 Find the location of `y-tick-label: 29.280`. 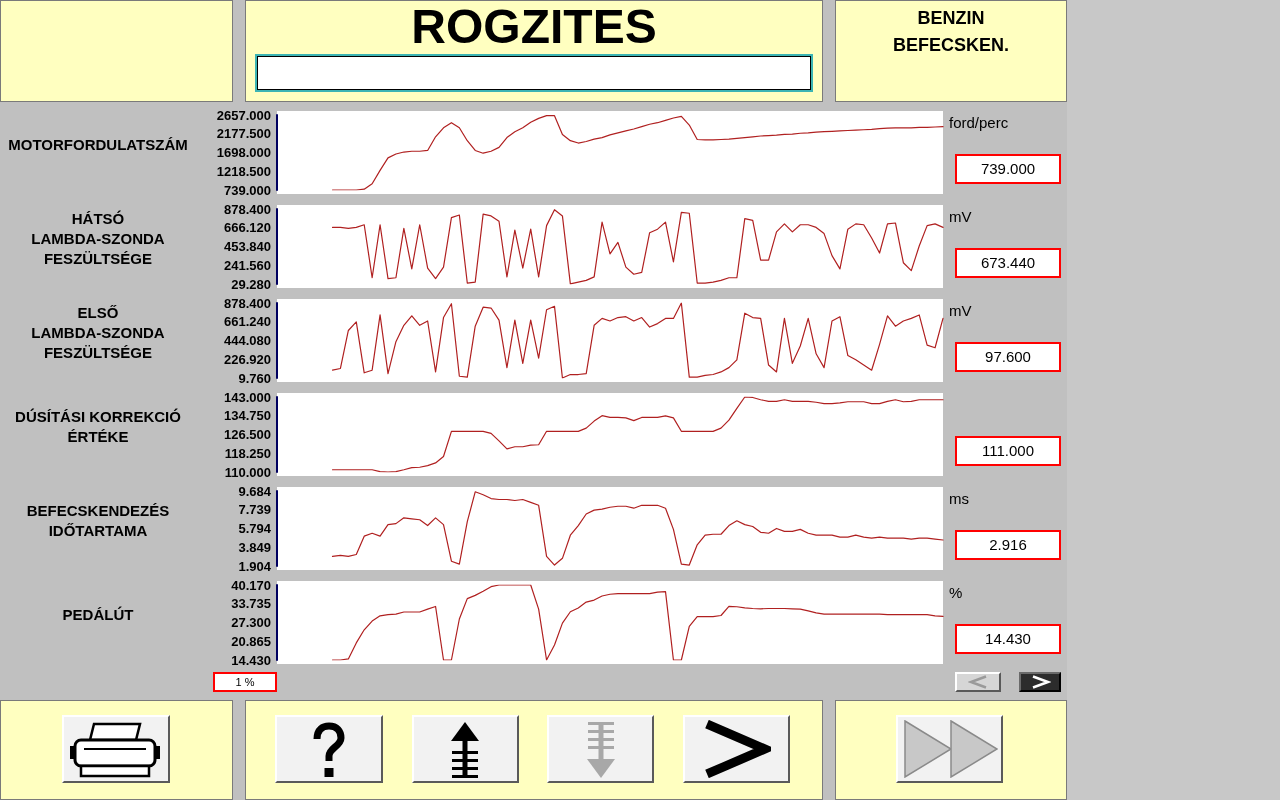

y-tick-label: 29.280 is located at coordinates (251, 284).